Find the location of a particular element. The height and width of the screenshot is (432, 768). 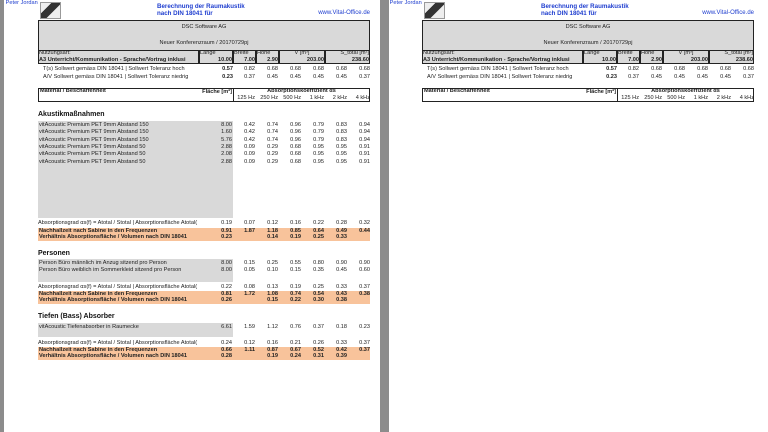

length-value: 10.00 is located at coordinates (225, 60).